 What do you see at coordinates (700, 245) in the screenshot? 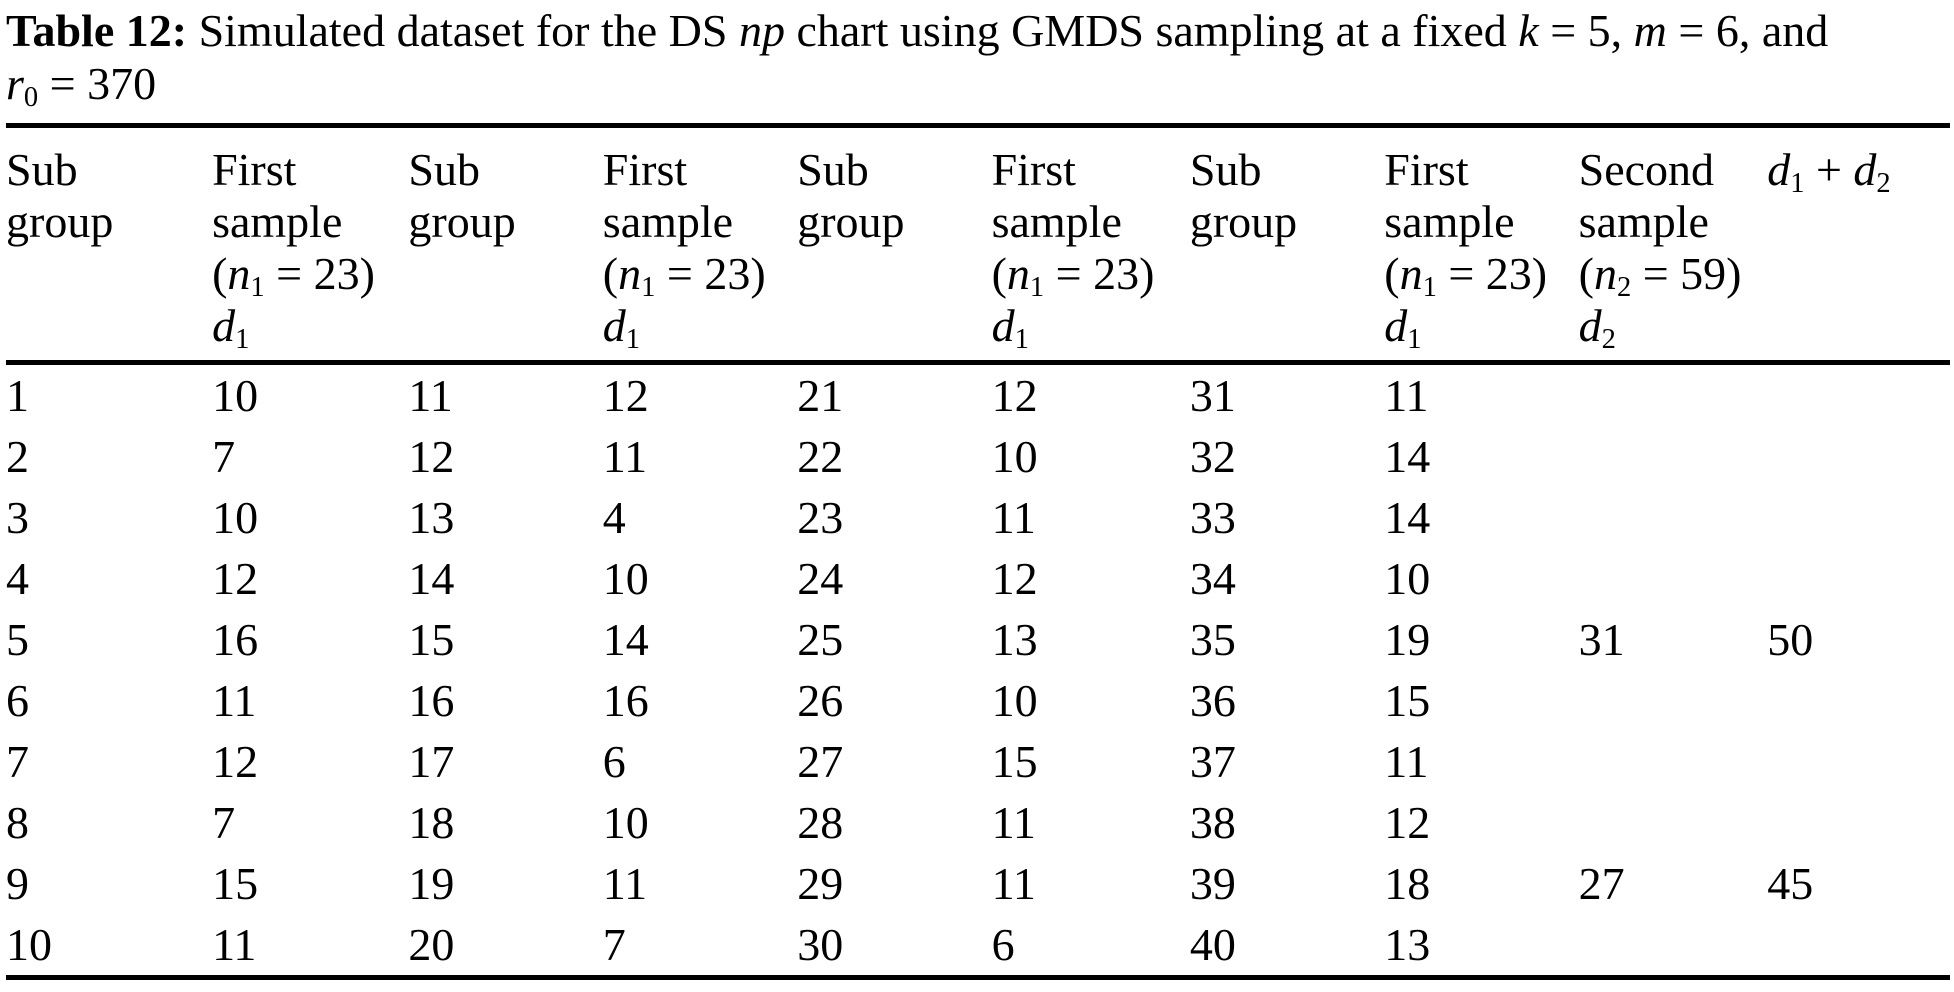
I see `column-header-first-sample-b: First sample (n1 = 23) d1` at bounding box center [700, 245].